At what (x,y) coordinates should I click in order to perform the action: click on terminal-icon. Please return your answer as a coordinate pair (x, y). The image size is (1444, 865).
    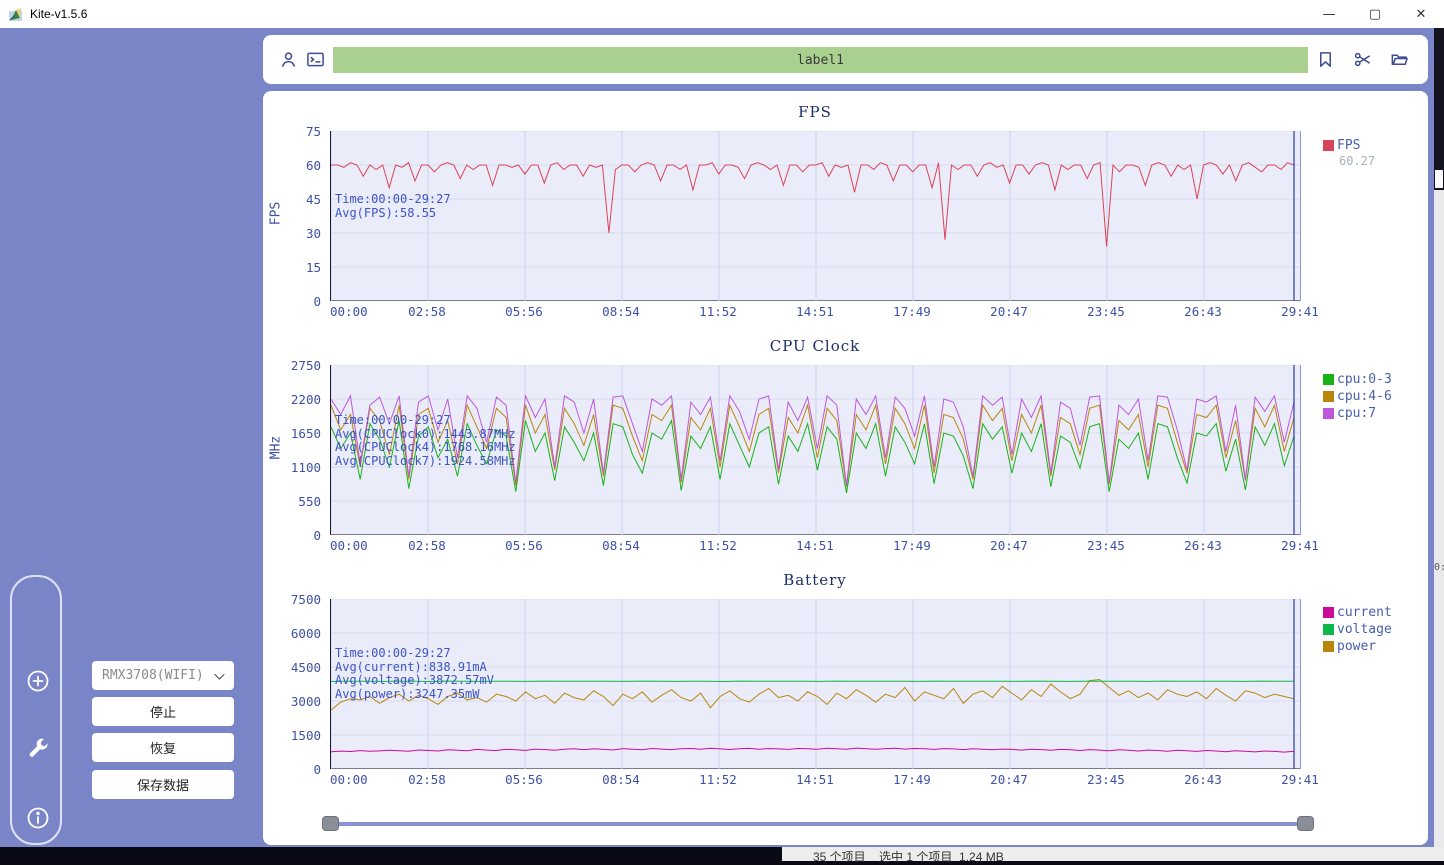
    Looking at the image, I should click on (315, 59).